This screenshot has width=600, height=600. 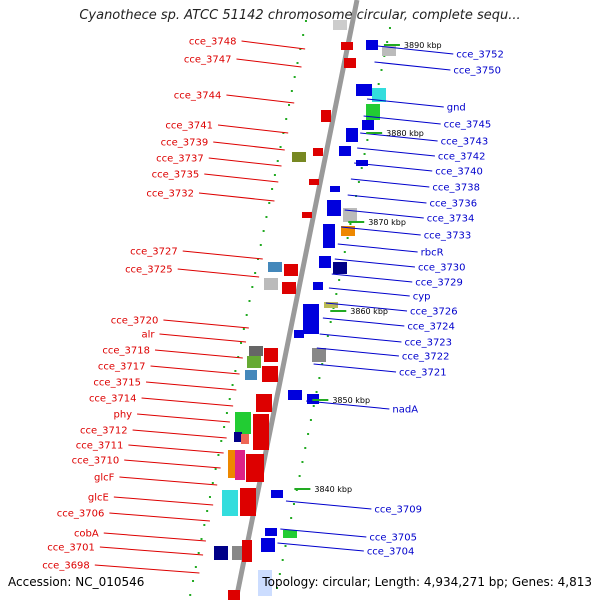 I want to click on scale-tick-label: 3840 kbp, so click(x=333, y=489).